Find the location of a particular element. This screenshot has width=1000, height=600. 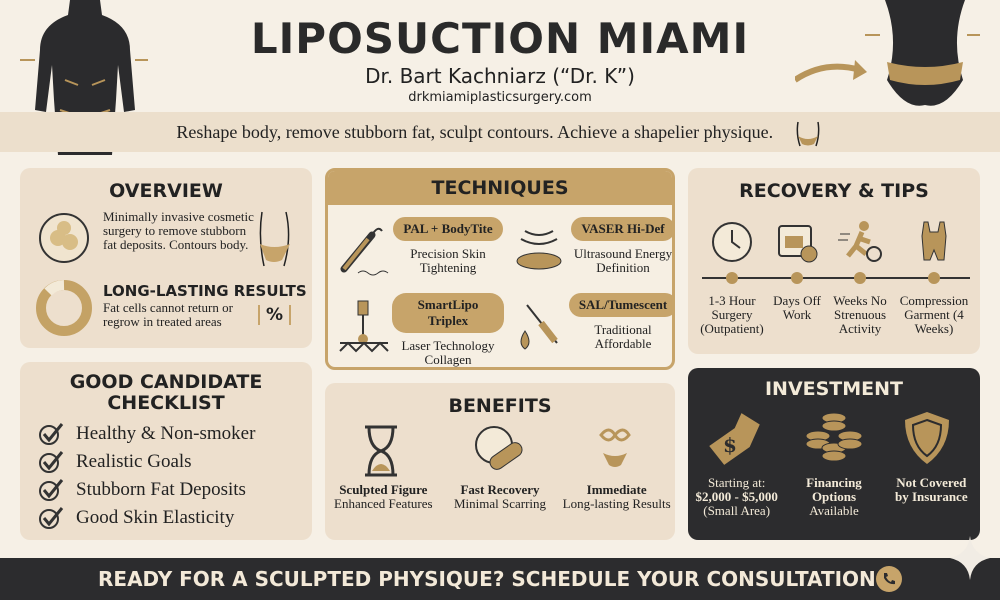

investment-line2: Options is located at coordinates (834, 496).